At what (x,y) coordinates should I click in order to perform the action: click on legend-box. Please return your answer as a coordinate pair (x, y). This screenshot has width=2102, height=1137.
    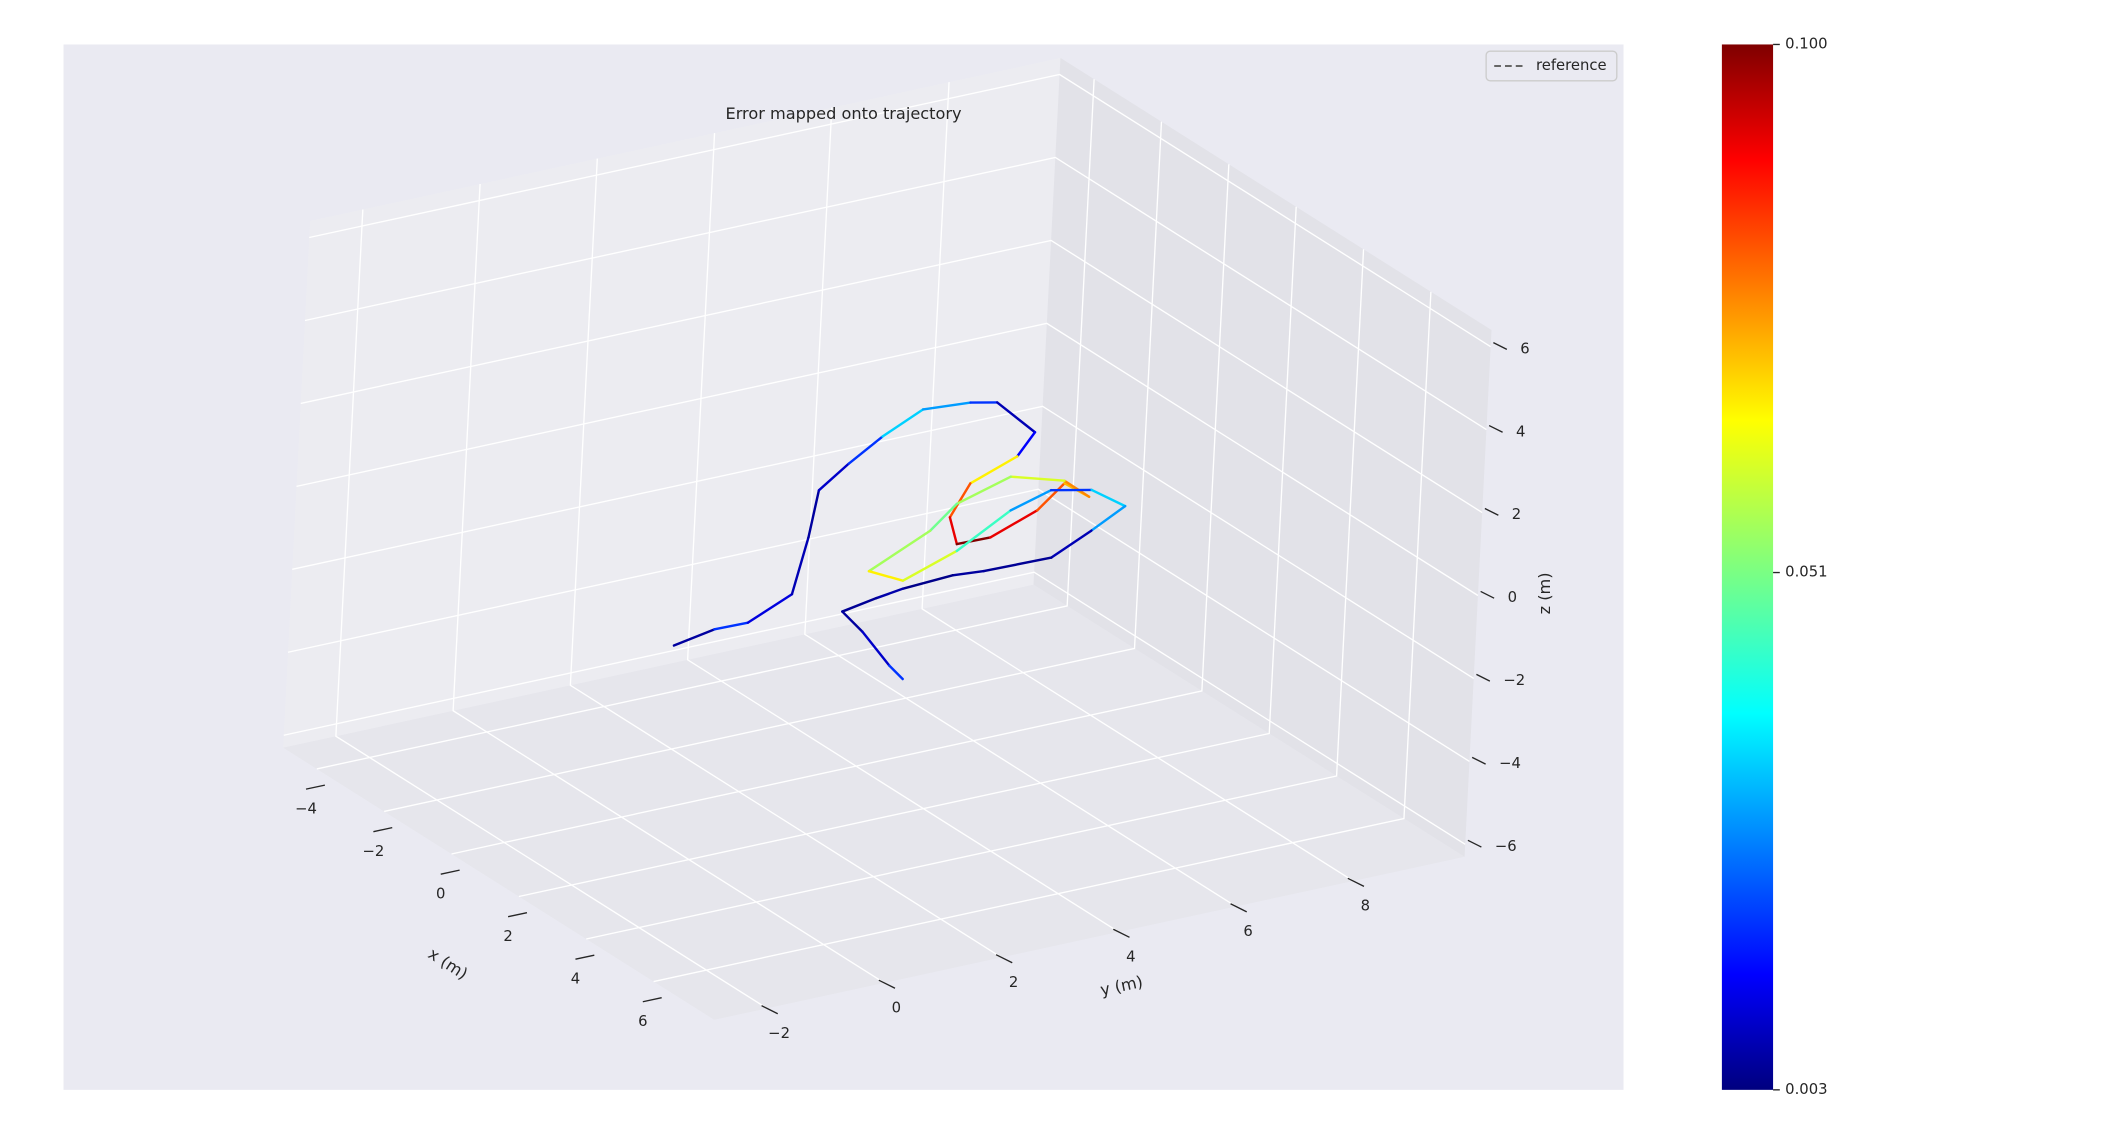
    Looking at the image, I should click on (1551, 66).